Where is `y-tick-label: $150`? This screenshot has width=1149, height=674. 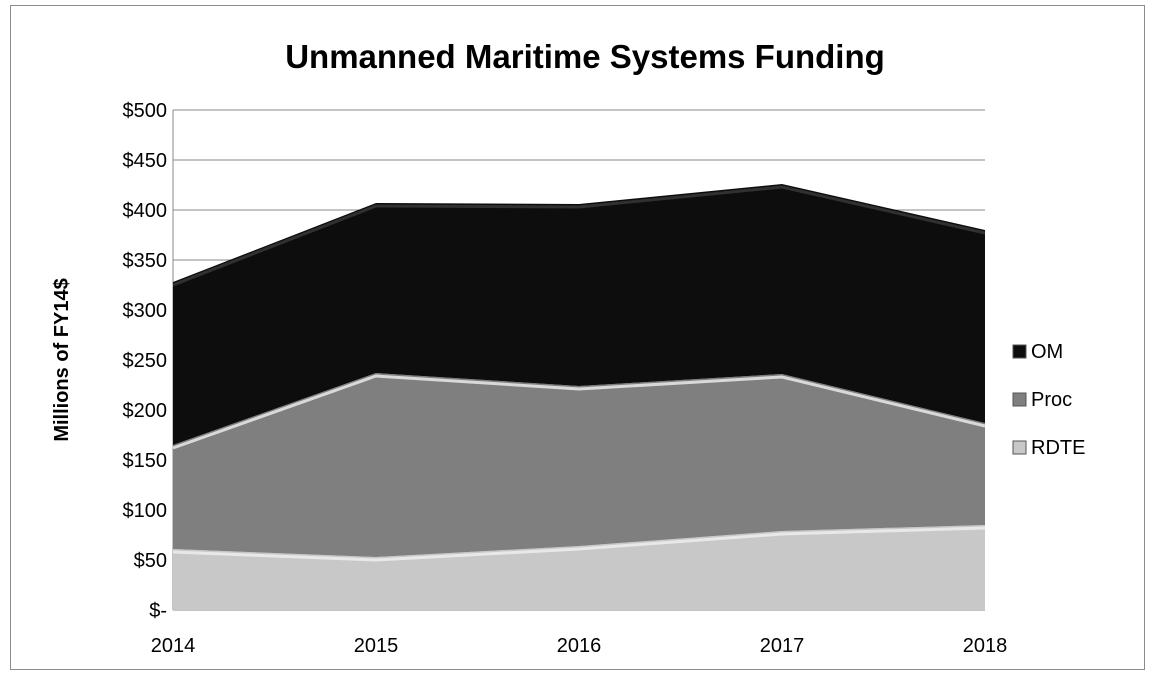 y-tick-label: $150 is located at coordinates (145, 461).